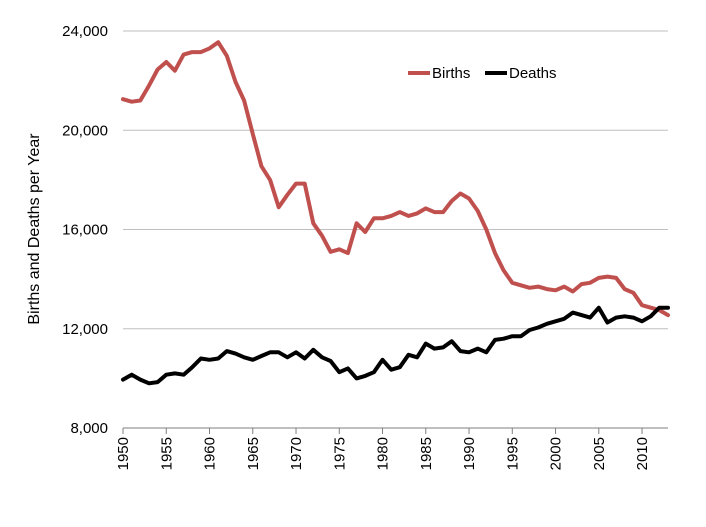 This screenshot has width=706, height=527. Describe the element at coordinates (533, 73) in the screenshot. I see `legend-label-deaths: Deaths` at that location.